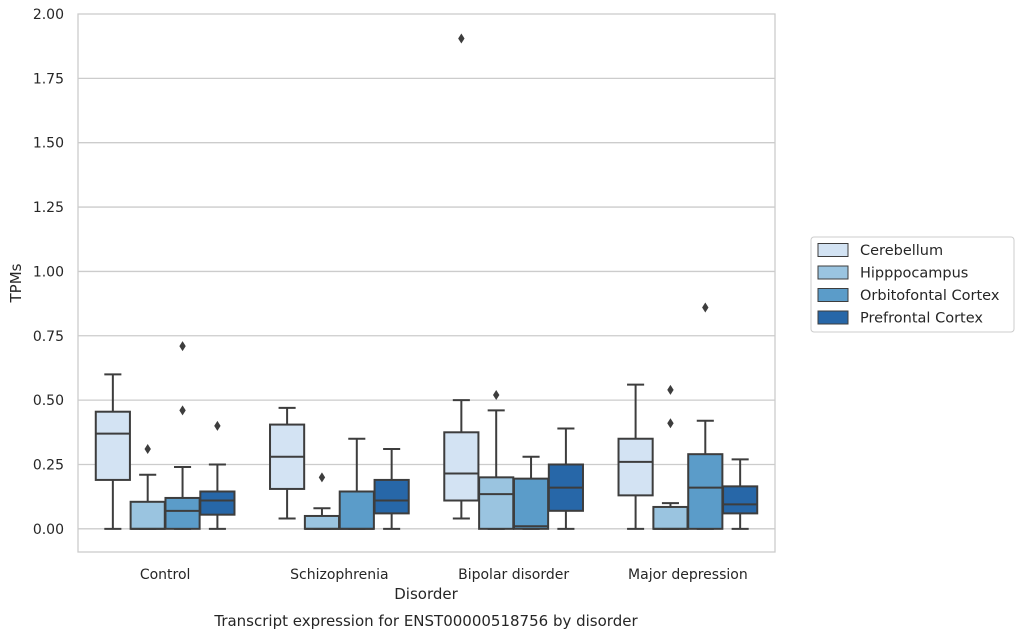 Image resolution: width=1023 pixels, height=639 pixels. I want to click on x-tick-label: Control, so click(165, 575).